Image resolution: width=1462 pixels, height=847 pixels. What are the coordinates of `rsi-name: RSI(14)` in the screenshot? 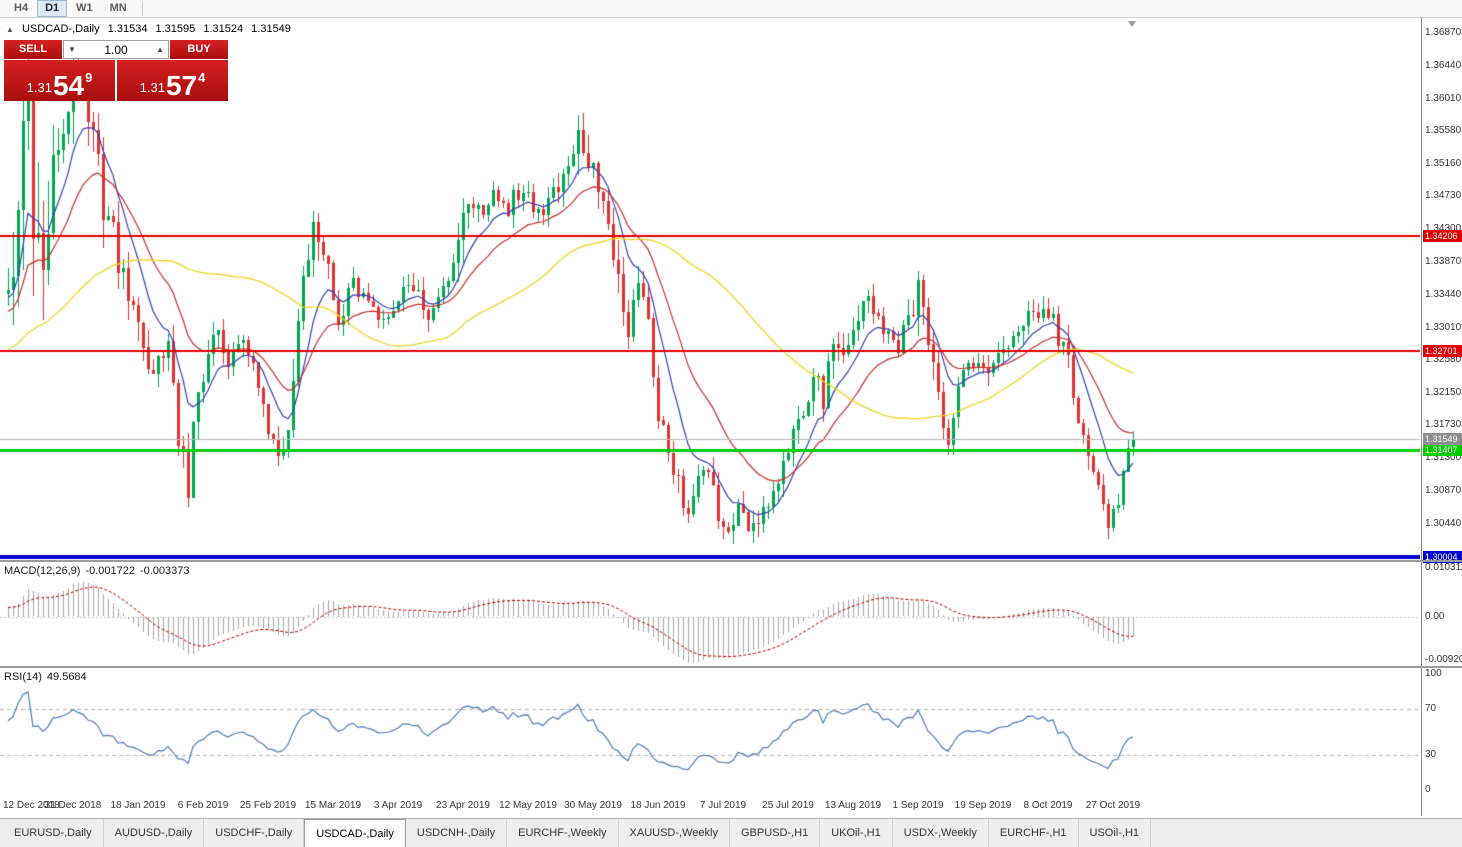 It's located at (23, 677).